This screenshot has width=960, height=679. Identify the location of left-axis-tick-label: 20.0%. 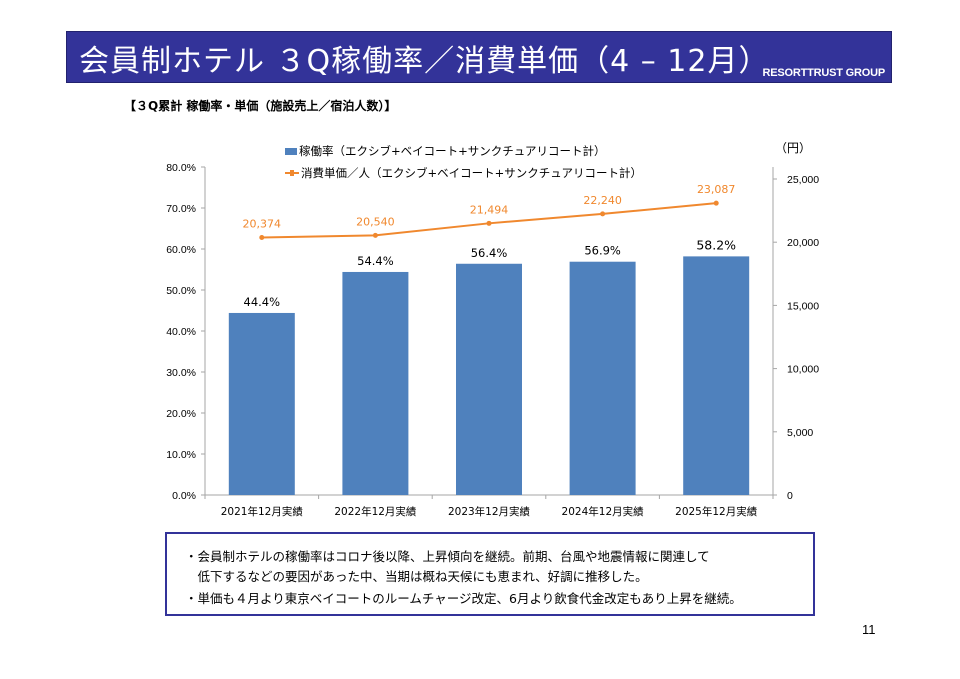
(181, 414).